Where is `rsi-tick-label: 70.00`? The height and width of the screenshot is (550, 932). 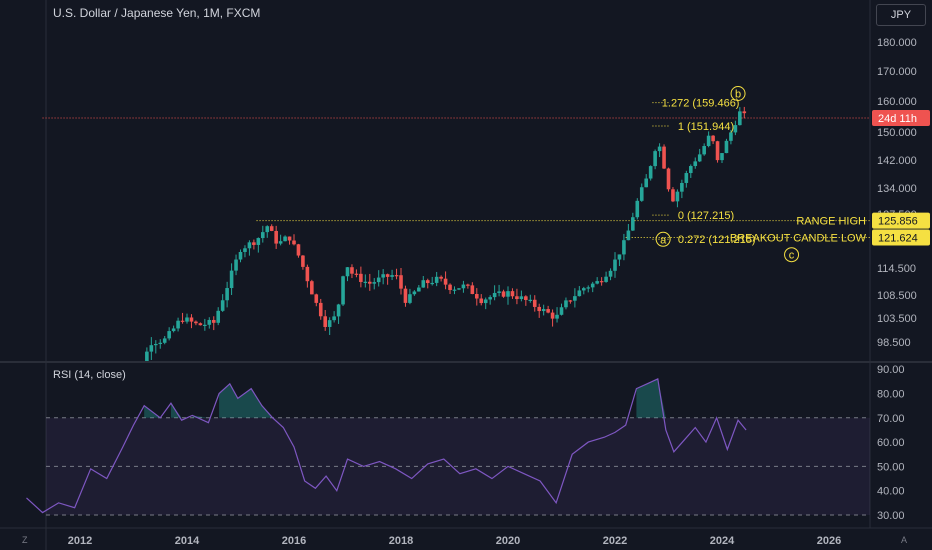 rsi-tick-label: 70.00 is located at coordinates (891, 419).